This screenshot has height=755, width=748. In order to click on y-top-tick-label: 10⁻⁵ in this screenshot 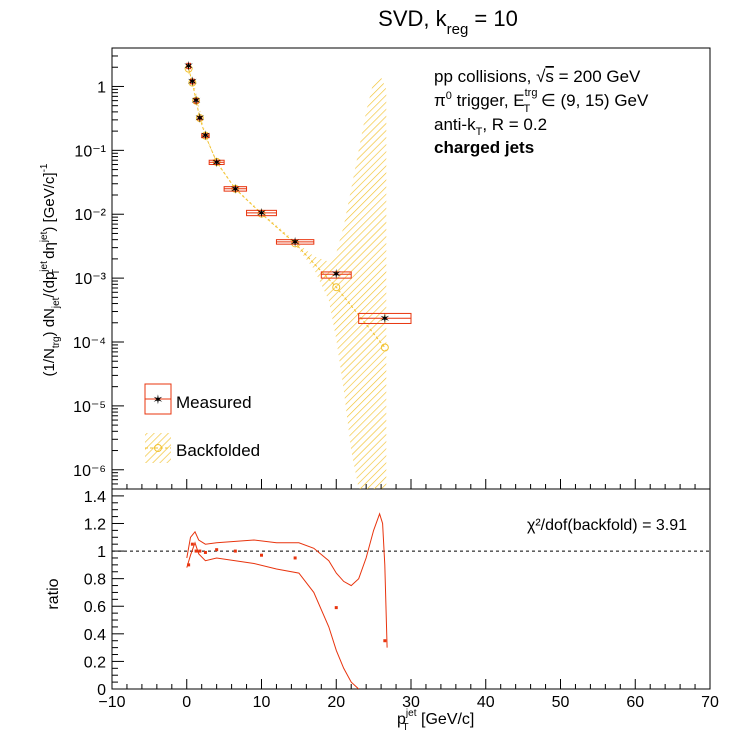, I will do `click(89, 407)`.